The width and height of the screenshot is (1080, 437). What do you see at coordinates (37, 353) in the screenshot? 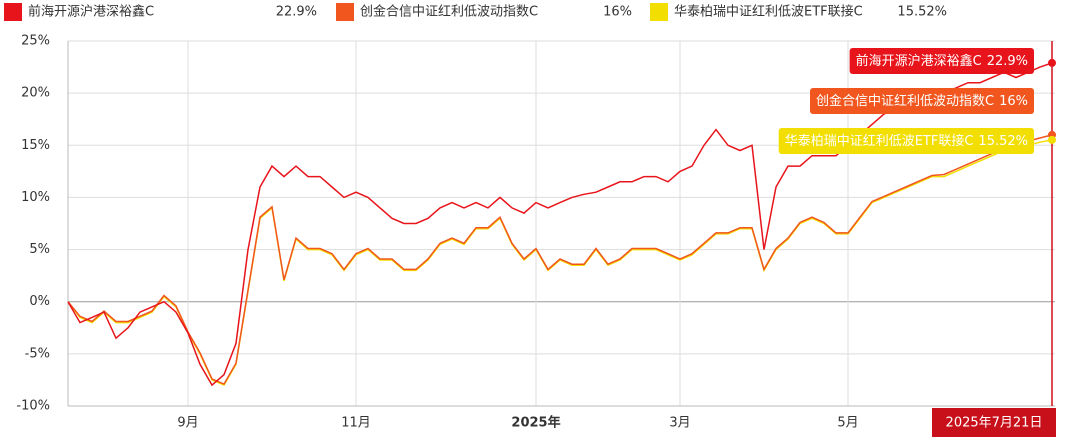
I see `y-tick-label: -5%` at bounding box center [37, 353].